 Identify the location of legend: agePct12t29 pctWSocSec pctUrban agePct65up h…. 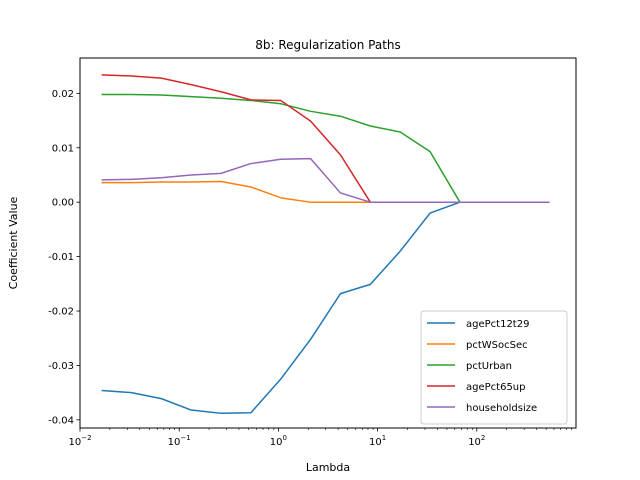
(494, 367).